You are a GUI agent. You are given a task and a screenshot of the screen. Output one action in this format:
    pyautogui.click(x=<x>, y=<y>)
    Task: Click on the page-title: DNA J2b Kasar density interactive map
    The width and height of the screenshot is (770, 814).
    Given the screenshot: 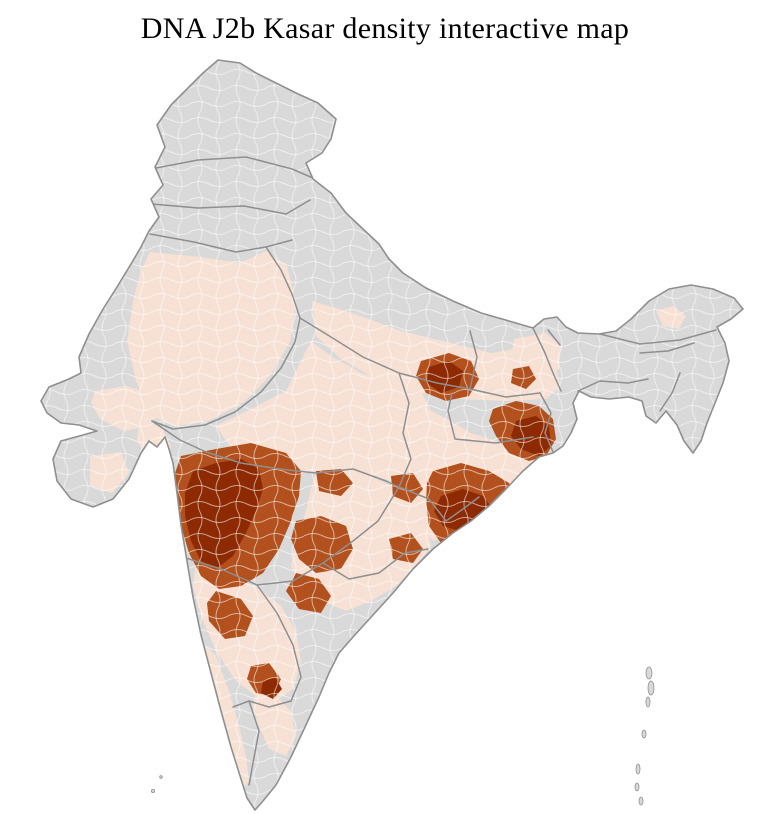 What is the action you would take?
    pyautogui.click(x=385, y=28)
    